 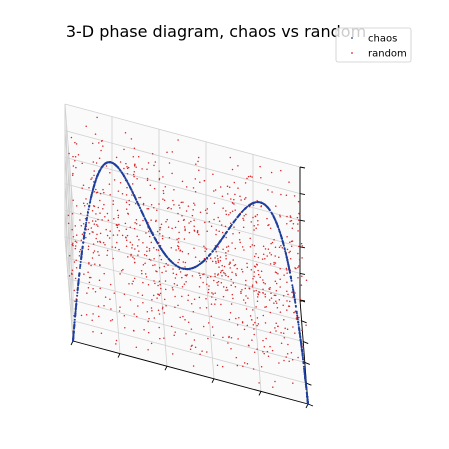 What do you see at coordinates (216, 31) in the screenshot?
I see `chart-title: 3-D phase diagram, chaos vs random` at bounding box center [216, 31].